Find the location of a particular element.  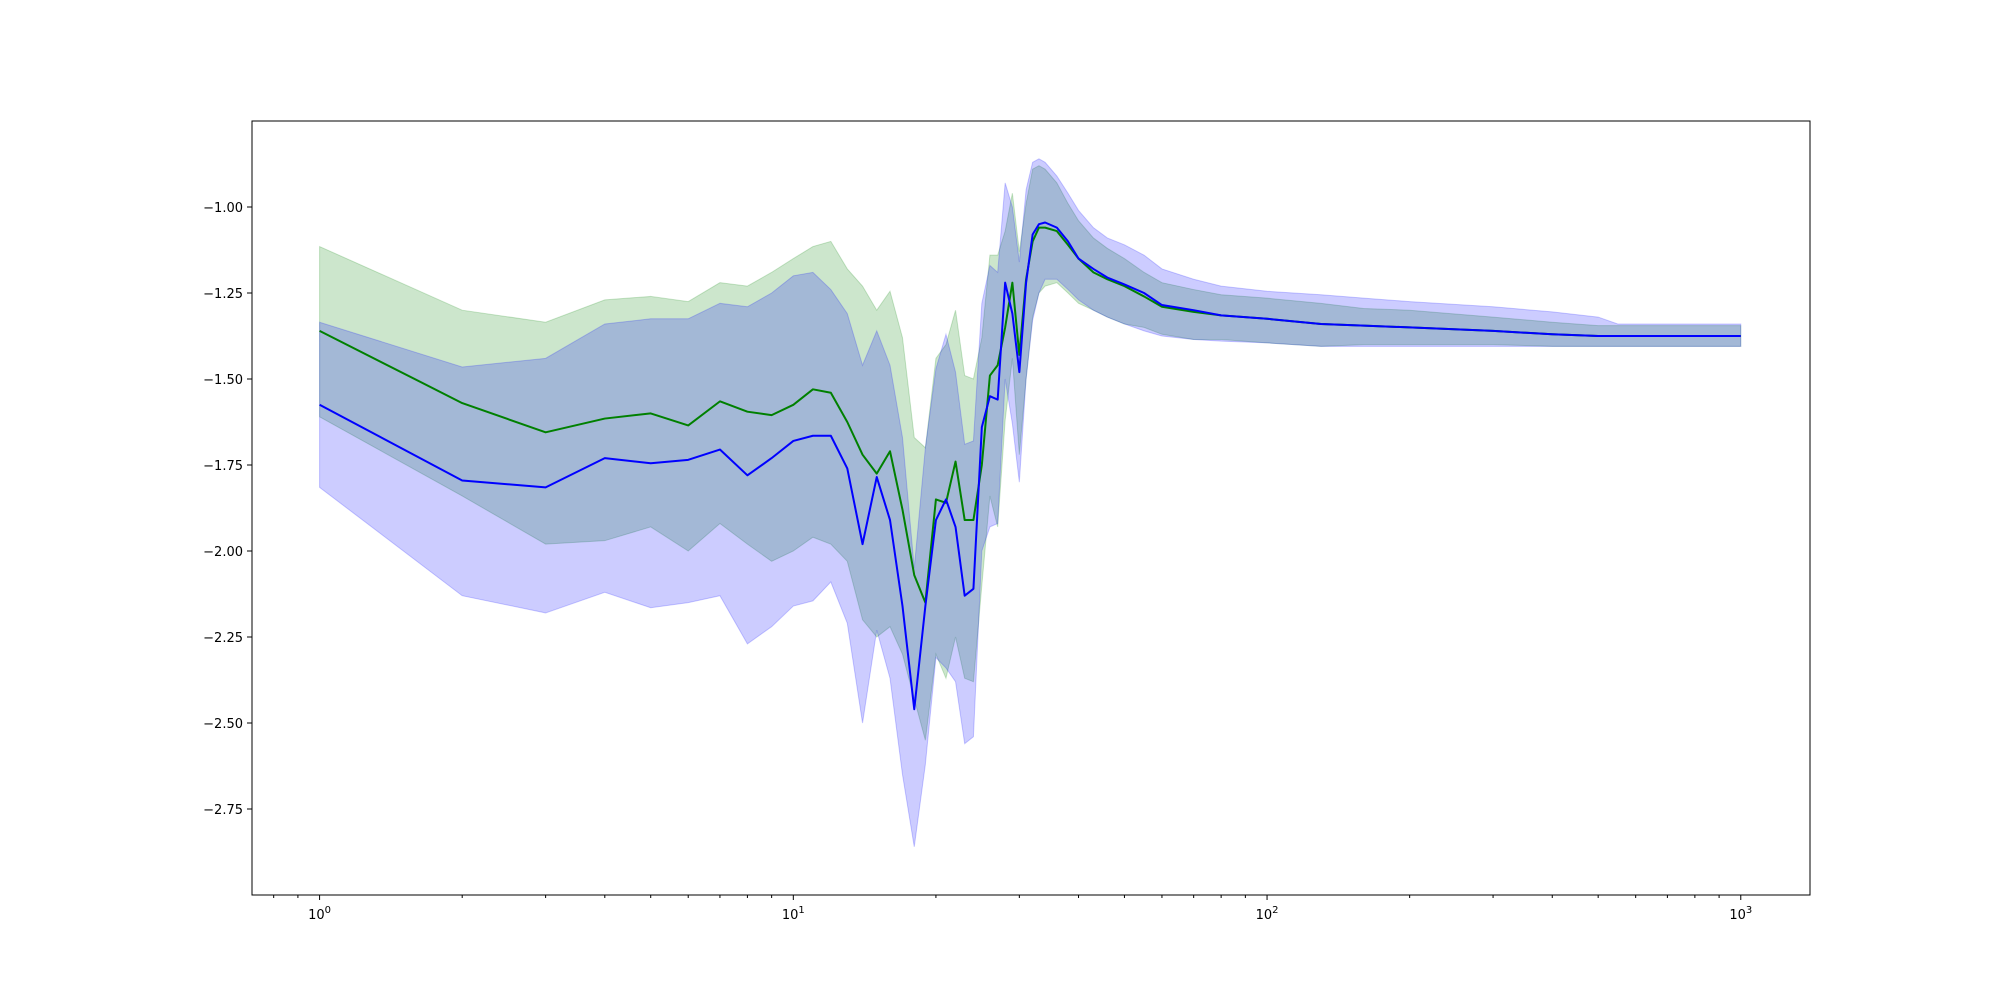

y-tick-label: −2.25 is located at coordinates (223, 638).